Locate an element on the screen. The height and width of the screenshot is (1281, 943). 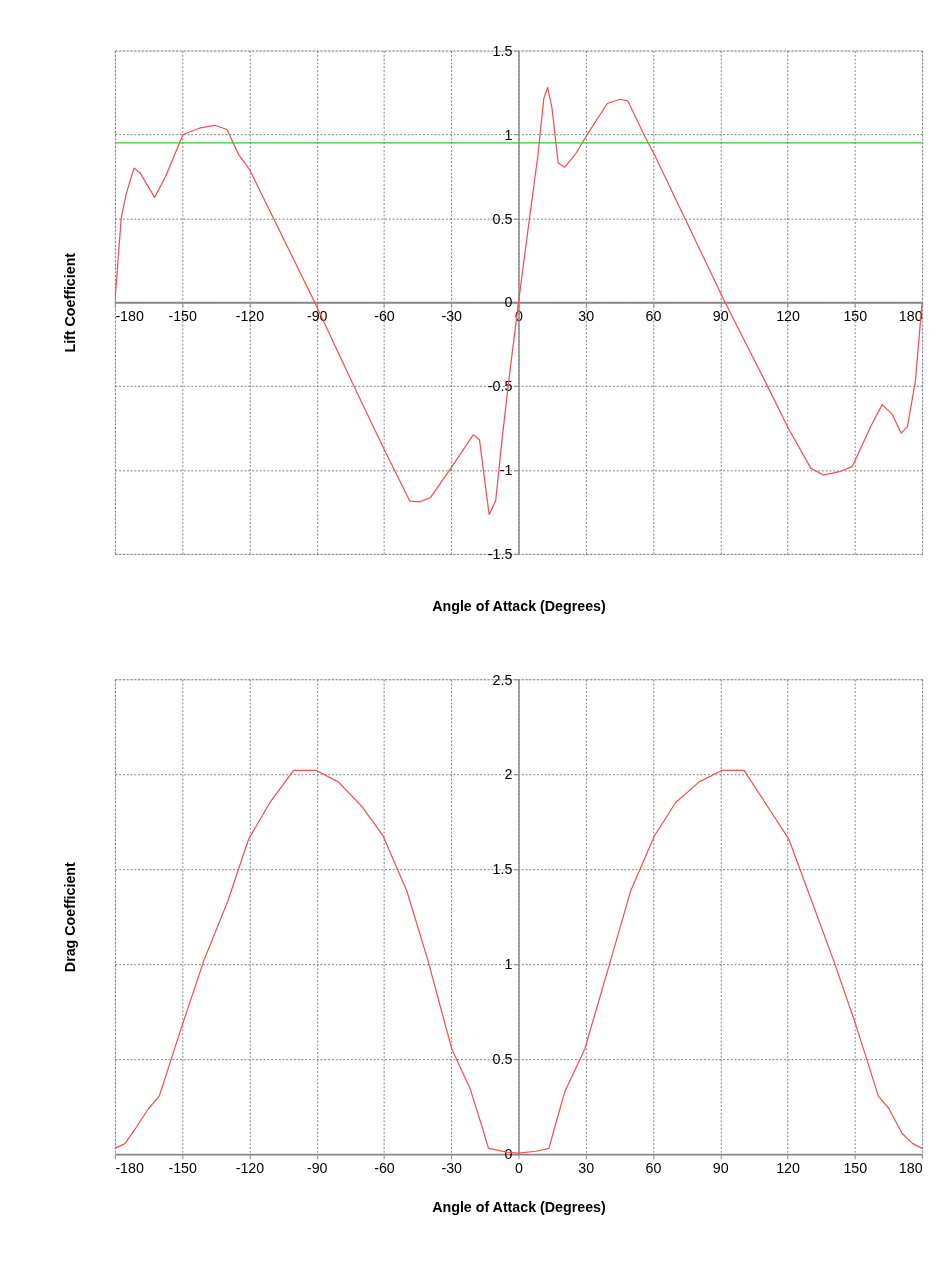
y-tick-label: -1.5 is located at coordinates (500, 554).